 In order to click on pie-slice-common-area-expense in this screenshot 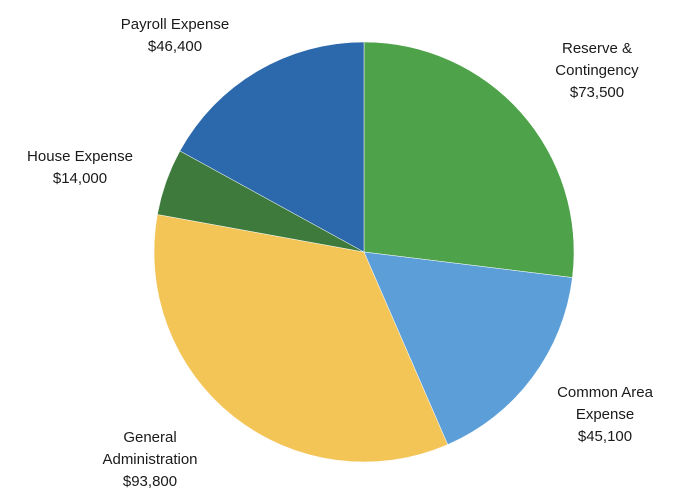, I will do `click(468, 348)`.